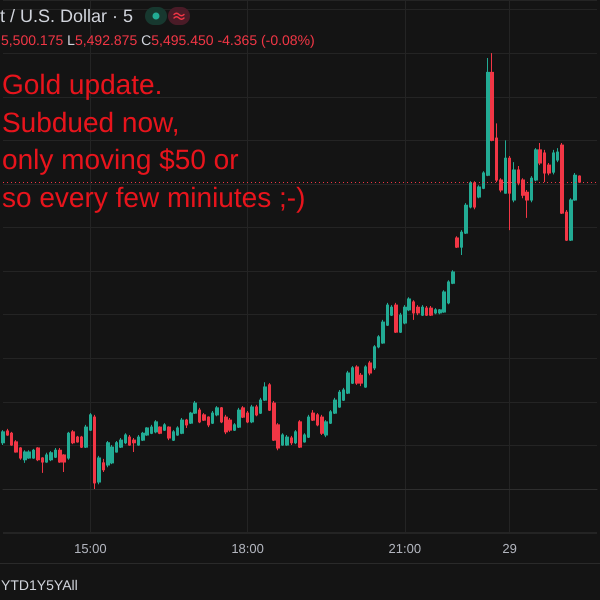 Image resolution: width=600 pixels, height=600 pixels. Describe the element at coordinates (405, 548) in the screenshot. I see `x-tick-label: 21:00` at that location.